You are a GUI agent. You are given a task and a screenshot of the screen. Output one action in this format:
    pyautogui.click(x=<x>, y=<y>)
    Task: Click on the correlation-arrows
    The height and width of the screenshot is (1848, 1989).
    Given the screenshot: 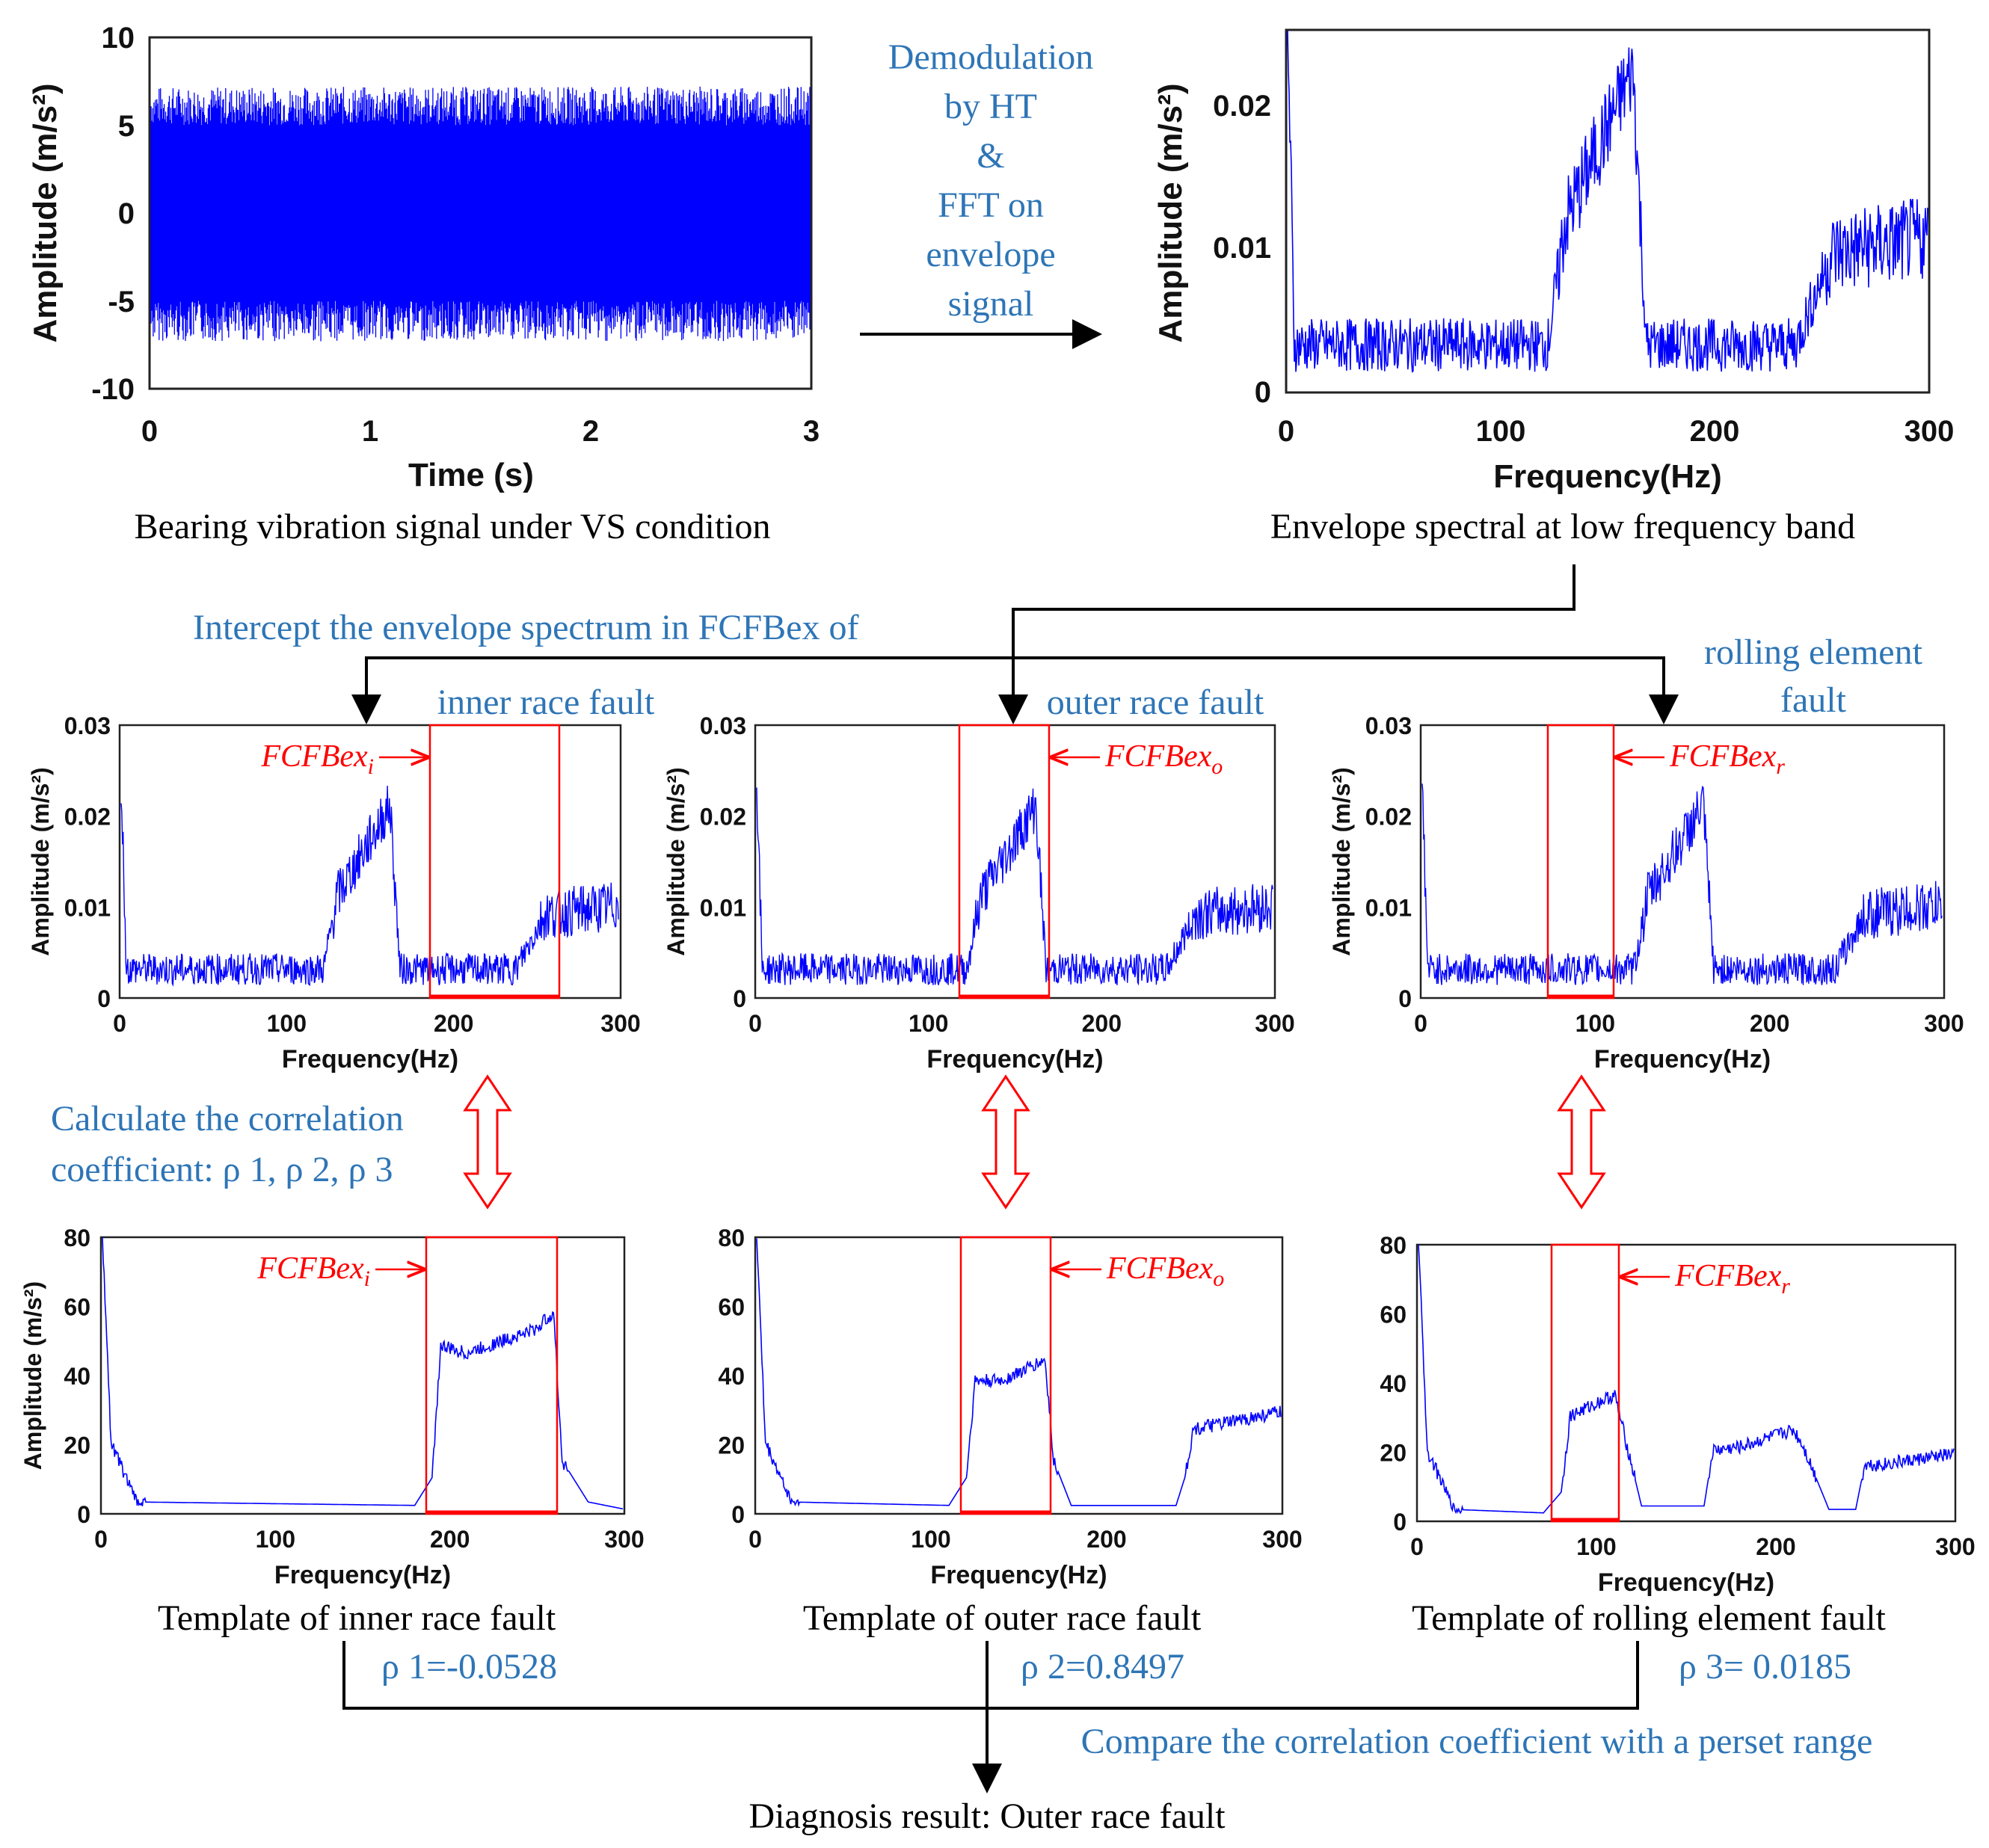 What is the action you would take?
    pyautogui.click(x=1034, y=1142)
    